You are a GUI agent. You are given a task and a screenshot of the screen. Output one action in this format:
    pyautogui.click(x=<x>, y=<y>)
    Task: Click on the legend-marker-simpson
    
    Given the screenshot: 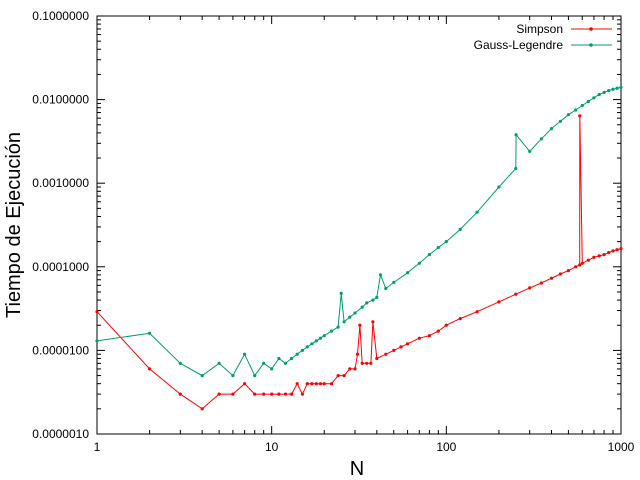 What is the action you would take?
    pyautogui.click(x=591, y=29)
    